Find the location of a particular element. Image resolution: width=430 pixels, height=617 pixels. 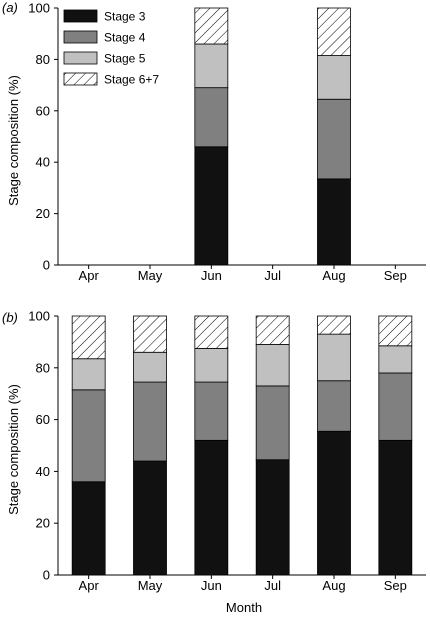

bar-segment-stage-5-may is located at coordinates (150, 367).